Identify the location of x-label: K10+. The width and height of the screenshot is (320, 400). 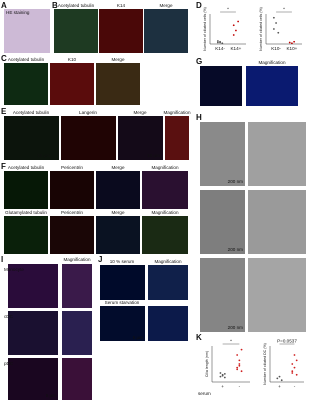
(291, 48).